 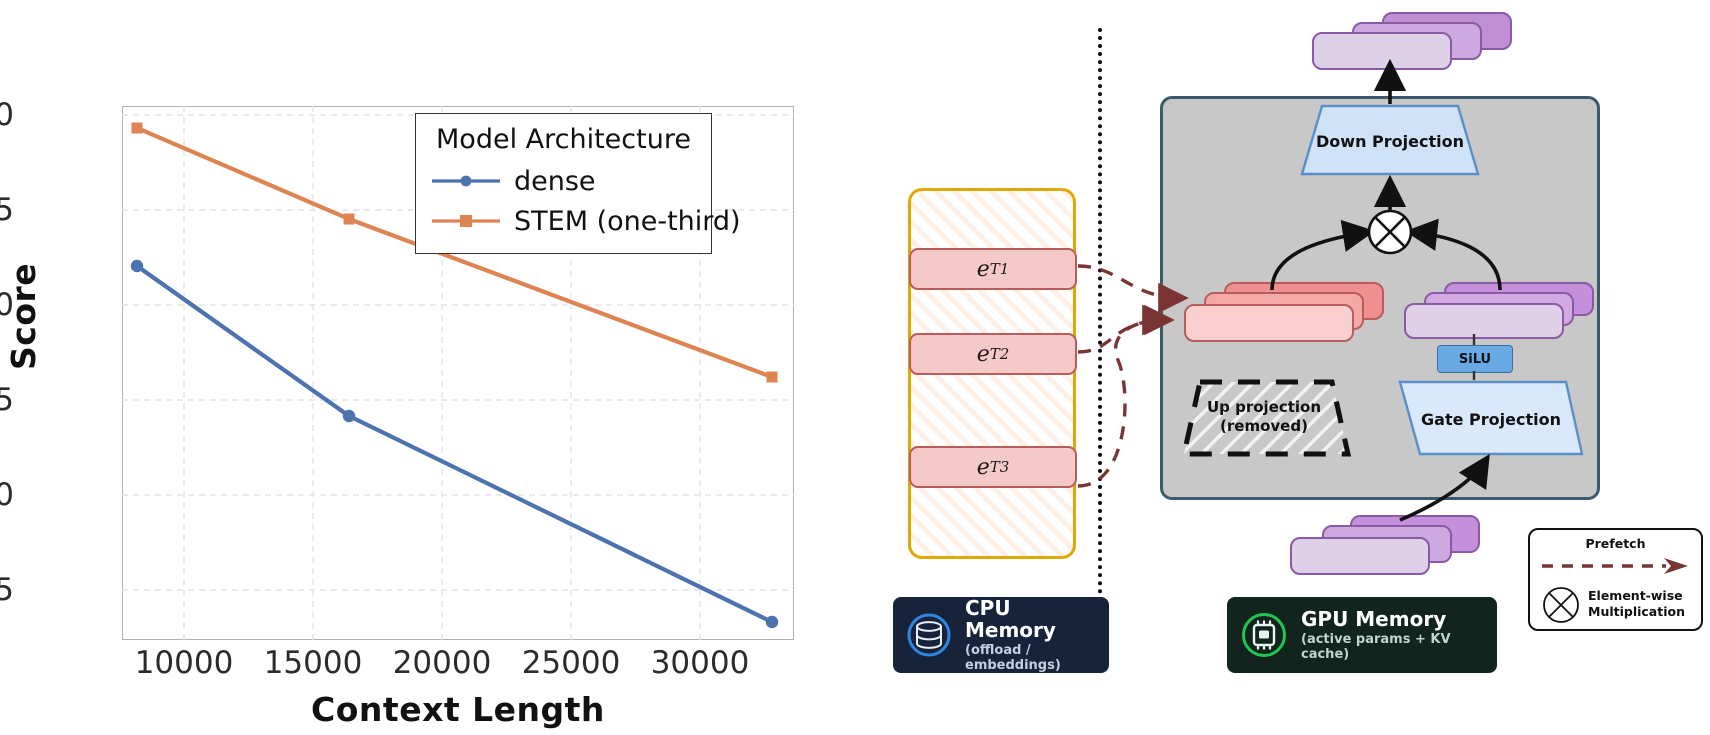 I want to click on gpu-memory-subtitle: (active params + KV cache), so click(x=1376, y=647).